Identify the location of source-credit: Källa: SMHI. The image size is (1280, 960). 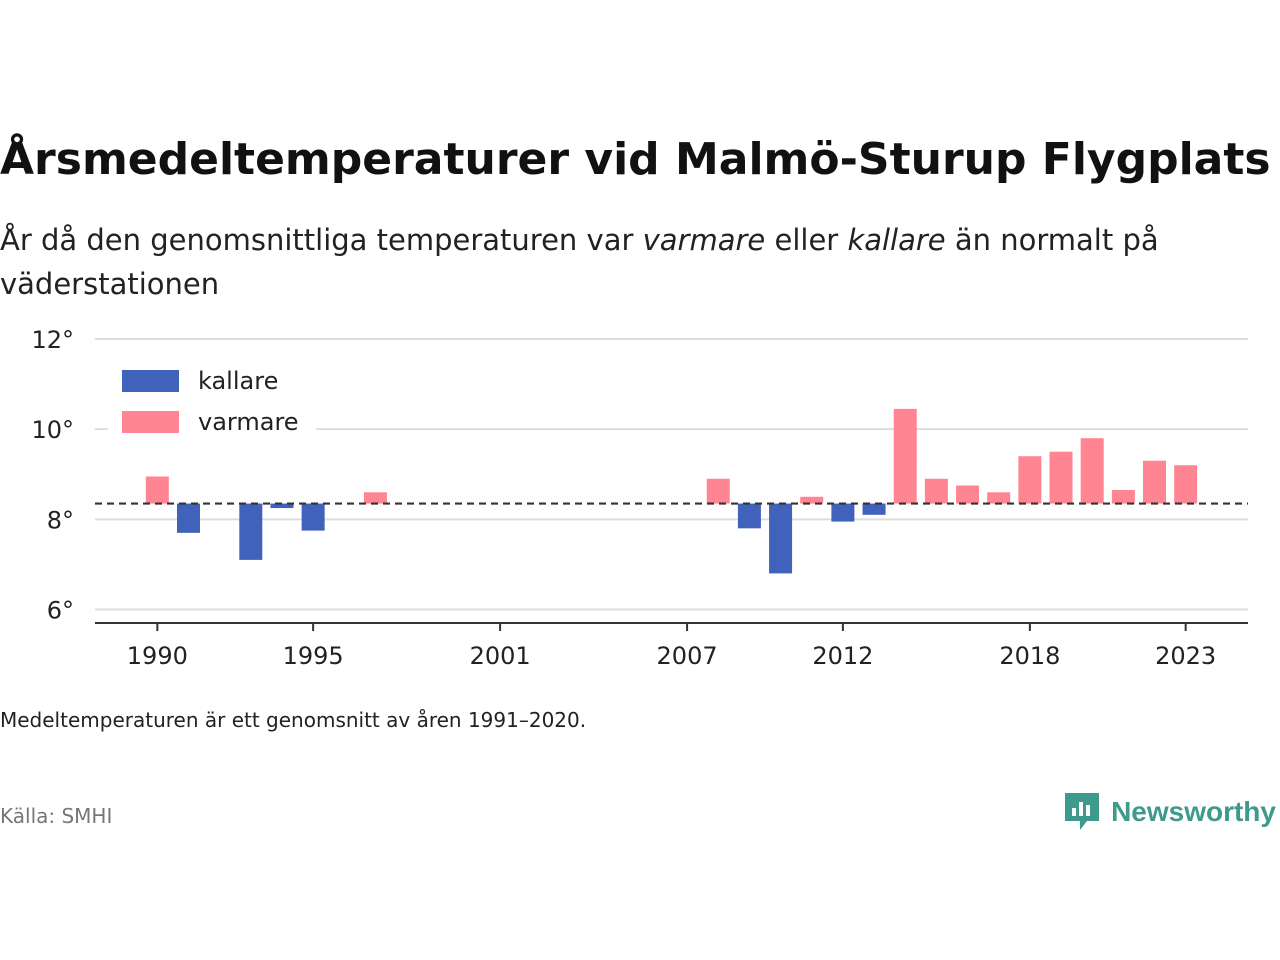
(56, 816).